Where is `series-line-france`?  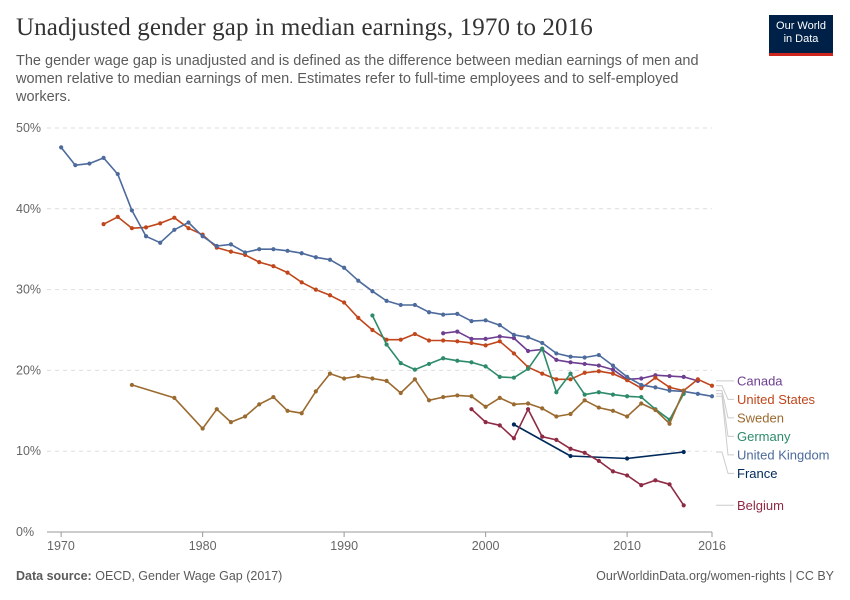
series-line-france is located at coordinates (598, 441).